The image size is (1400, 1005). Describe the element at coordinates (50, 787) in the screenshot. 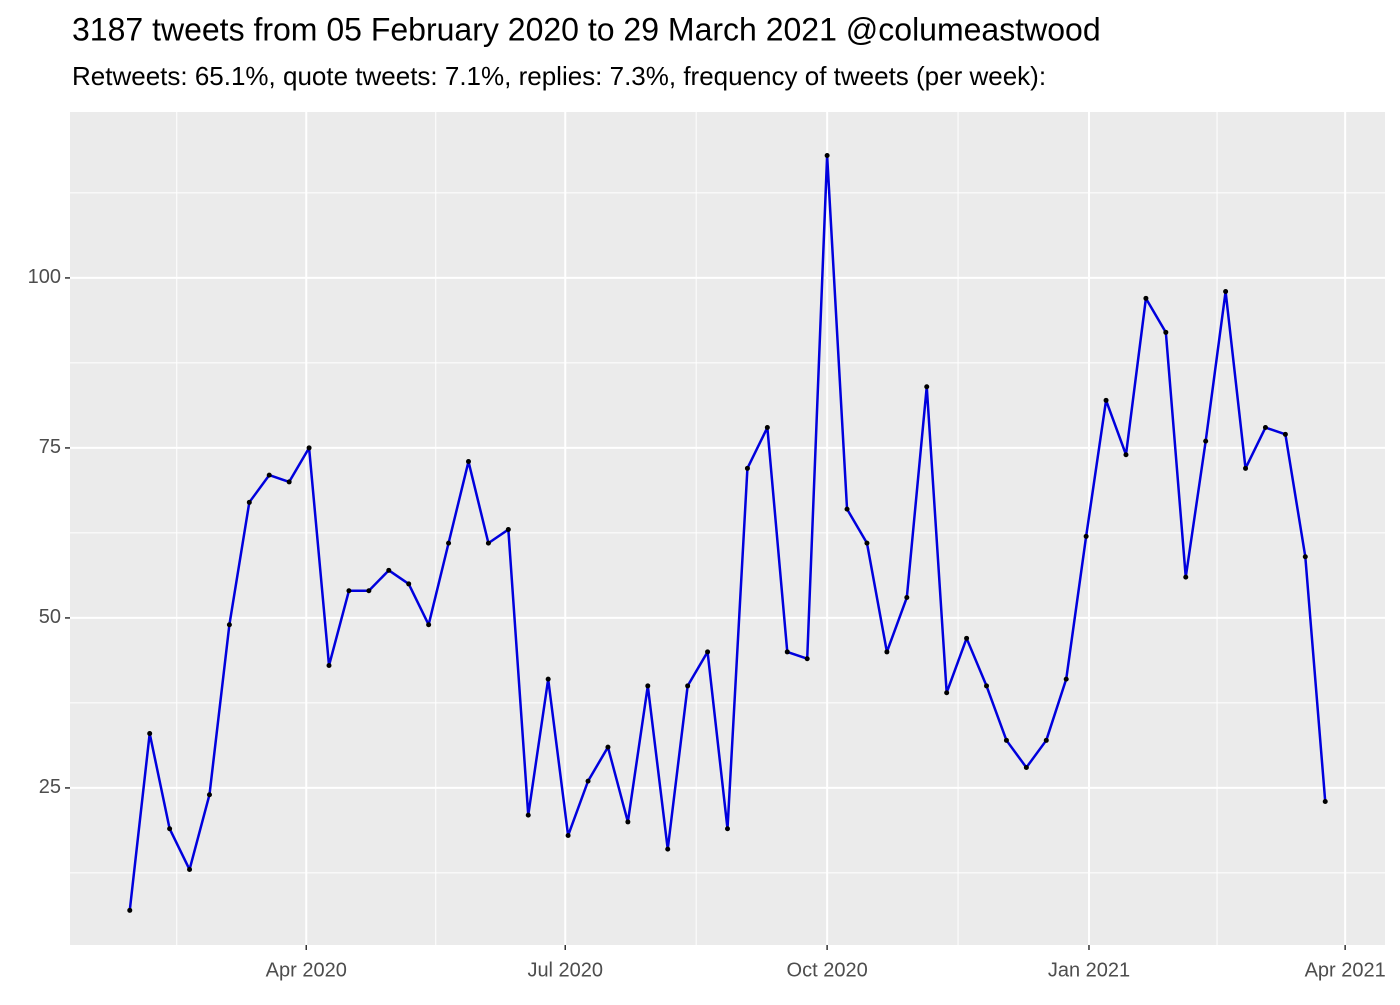

I see `y-tick-label: 25` at that location.